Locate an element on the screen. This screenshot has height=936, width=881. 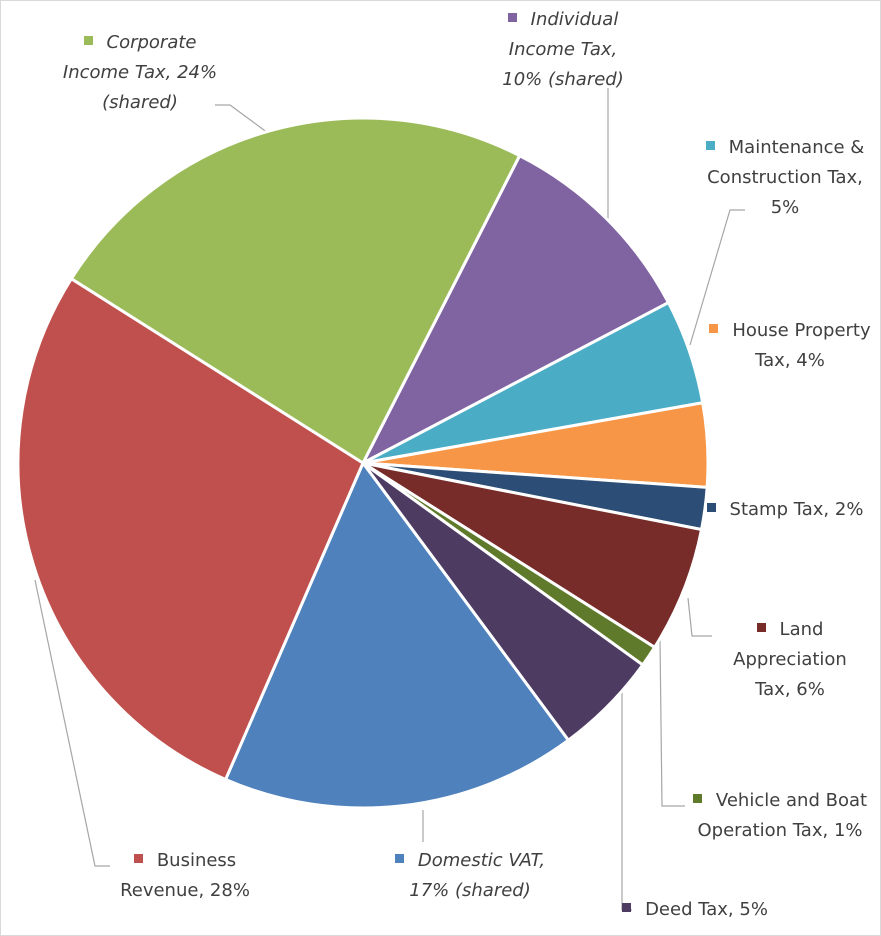
data-label: Vehicle and Boat Operation Tax, 1% is located at coordinates (780, 816).